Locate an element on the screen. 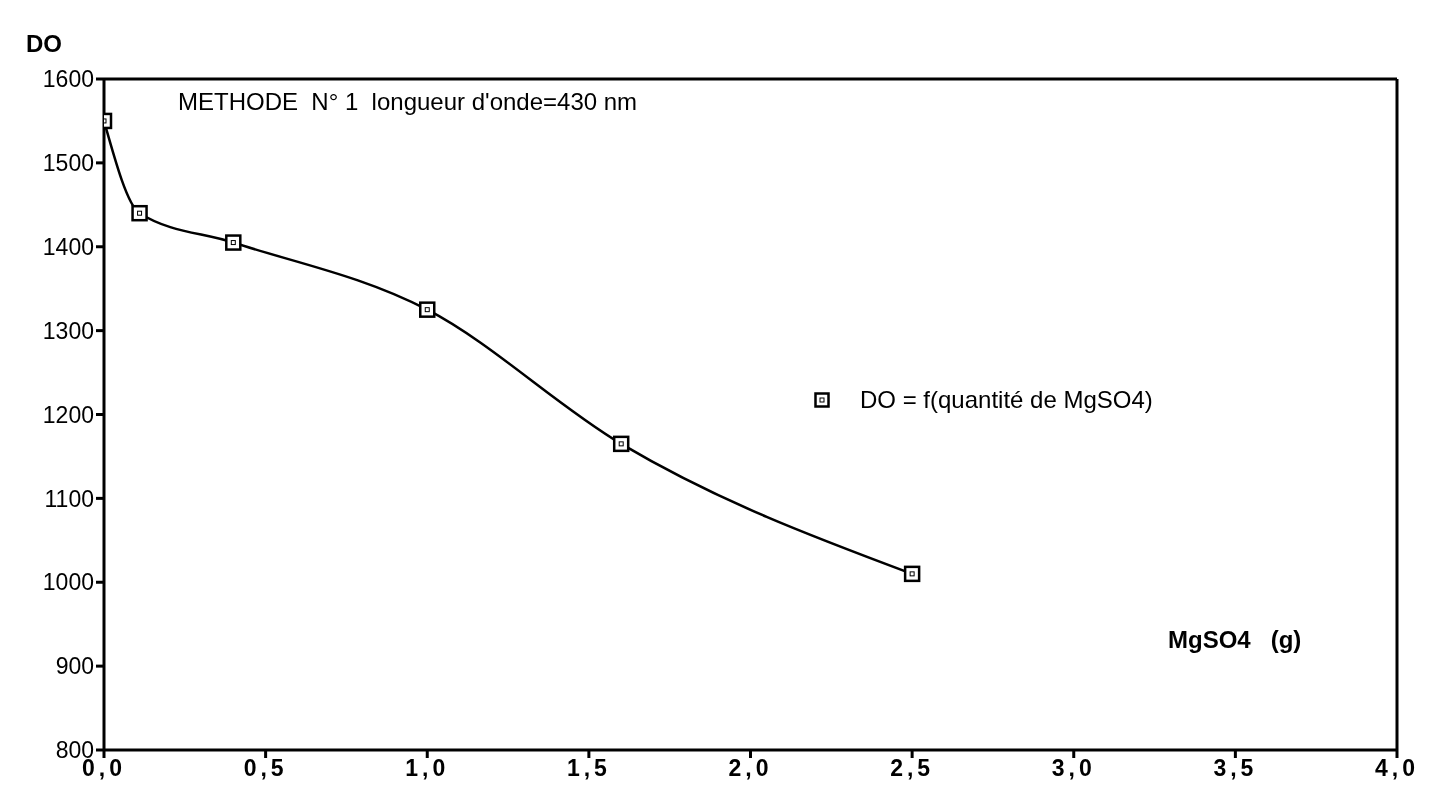 The width and height of the screenshot is (1438, 808). y-tick-label: 1400 is located at coordinates (68, 246).